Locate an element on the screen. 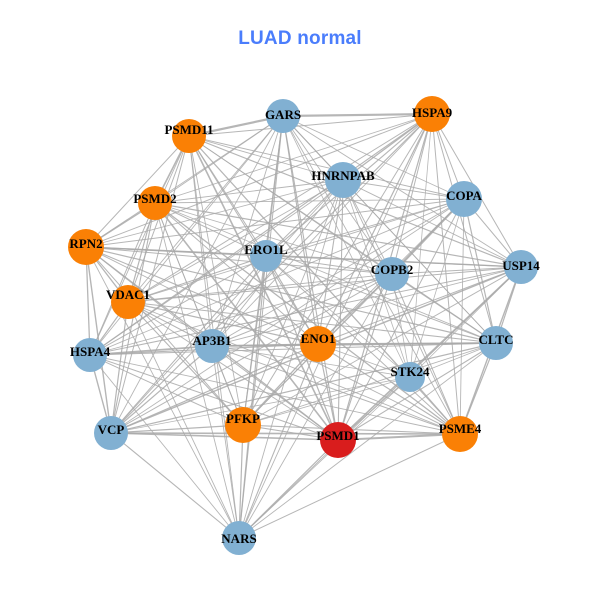 This screenshot has height=600, width=600. node-label: RPN2 is located at coordinates (85, 243).